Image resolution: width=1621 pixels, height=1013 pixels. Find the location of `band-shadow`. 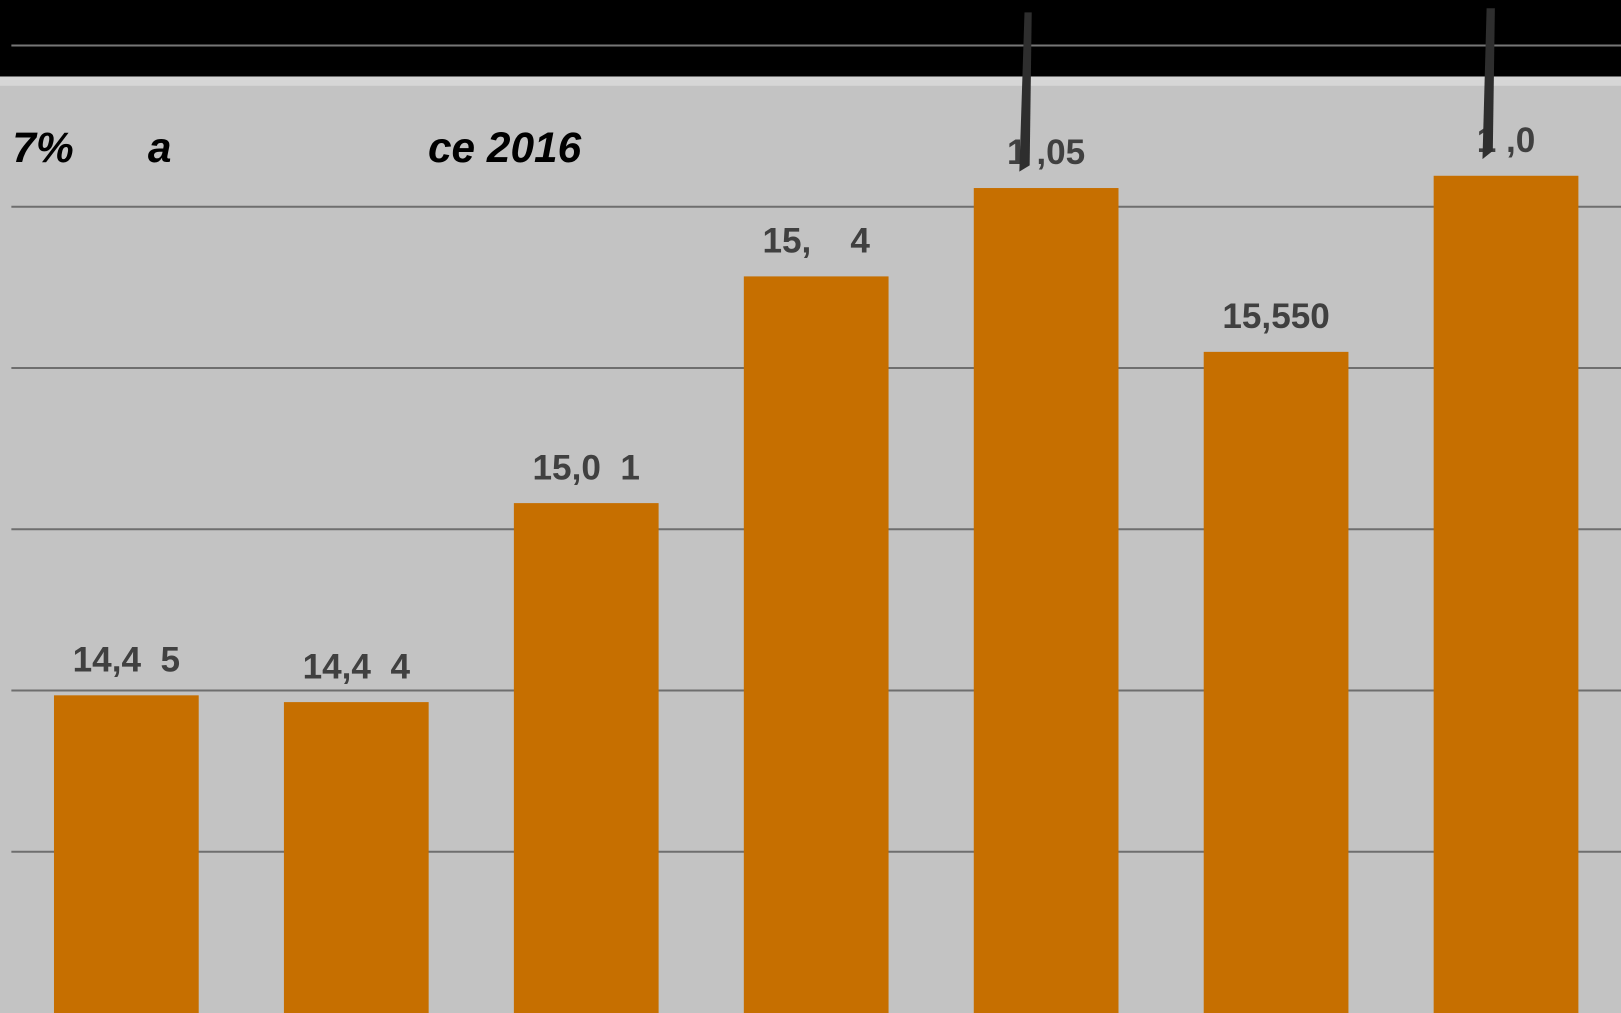

band-shadow is located at coordinates (810, 81).